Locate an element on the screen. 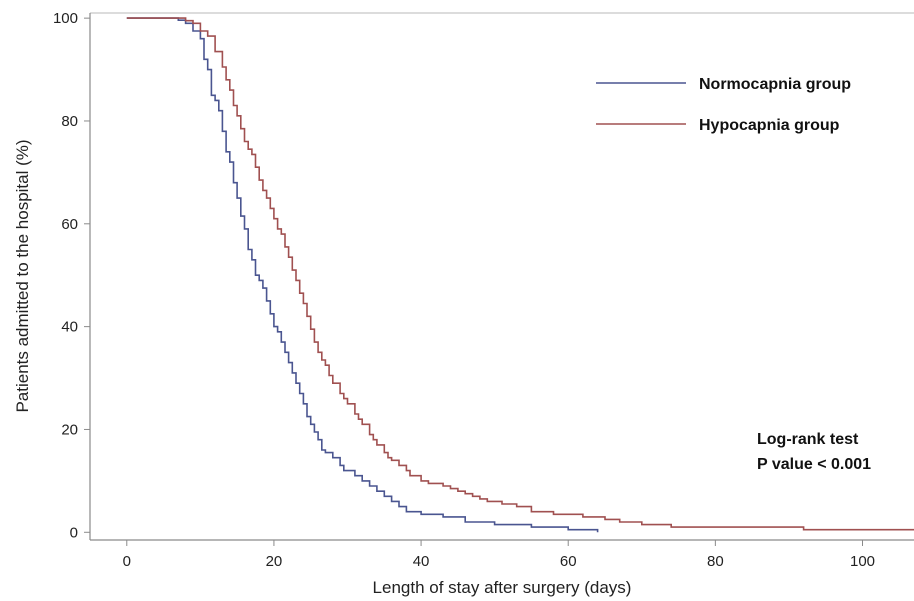 The image size is (914, 601). x-tick-label: 60 is located at coordinates (568, 561).